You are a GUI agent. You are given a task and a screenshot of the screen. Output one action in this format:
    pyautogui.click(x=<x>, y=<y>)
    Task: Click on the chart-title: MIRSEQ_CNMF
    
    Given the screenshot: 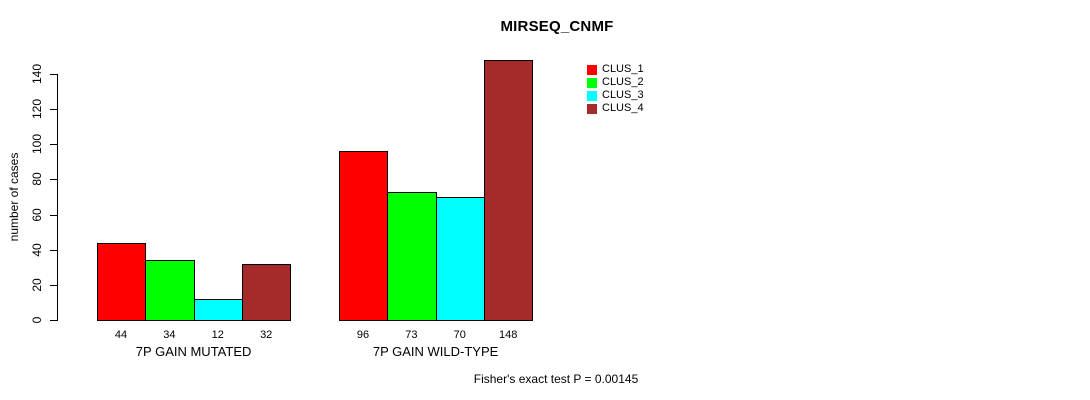 What is the action you would take?
    pyautogui.click(x=557, y=26)
    